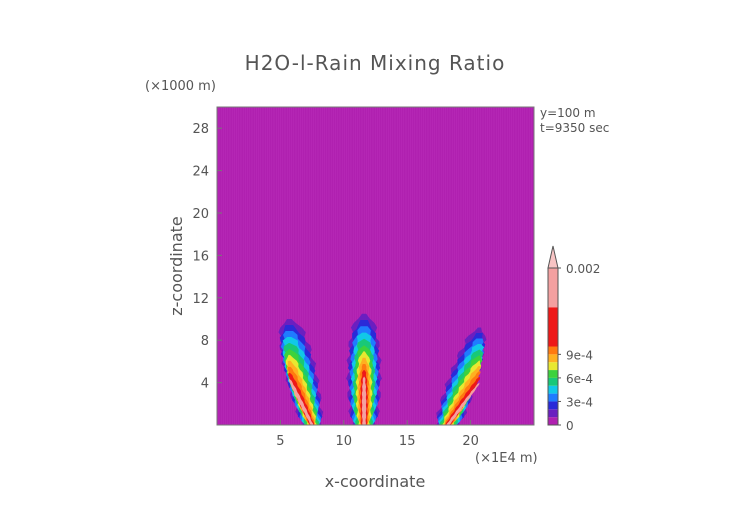  Describe the element at coordinates (574, 128) in the screenshot. I see `annotation-time: t=9350 sec` at that location.